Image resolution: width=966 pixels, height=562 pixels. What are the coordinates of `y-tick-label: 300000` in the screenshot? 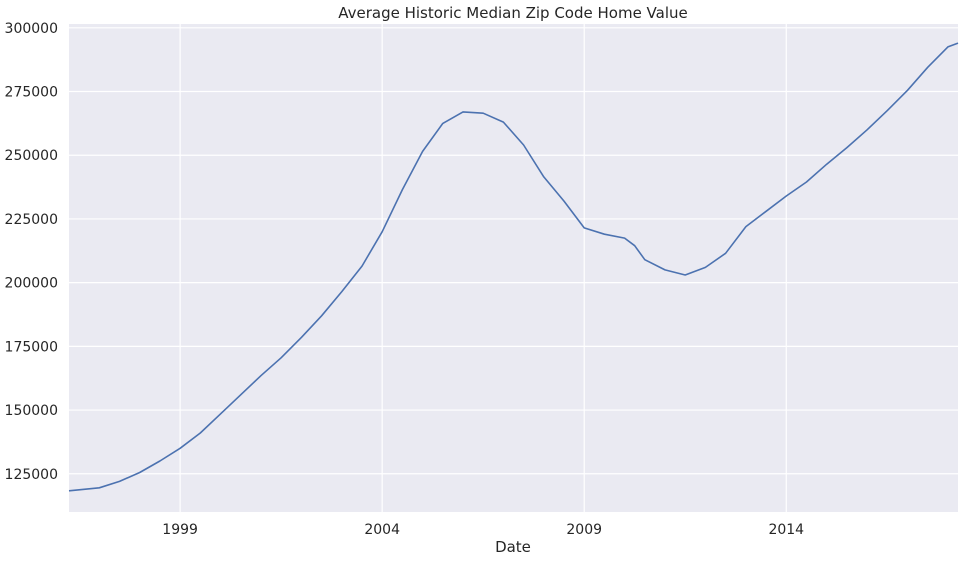 It's located at (31, 29).